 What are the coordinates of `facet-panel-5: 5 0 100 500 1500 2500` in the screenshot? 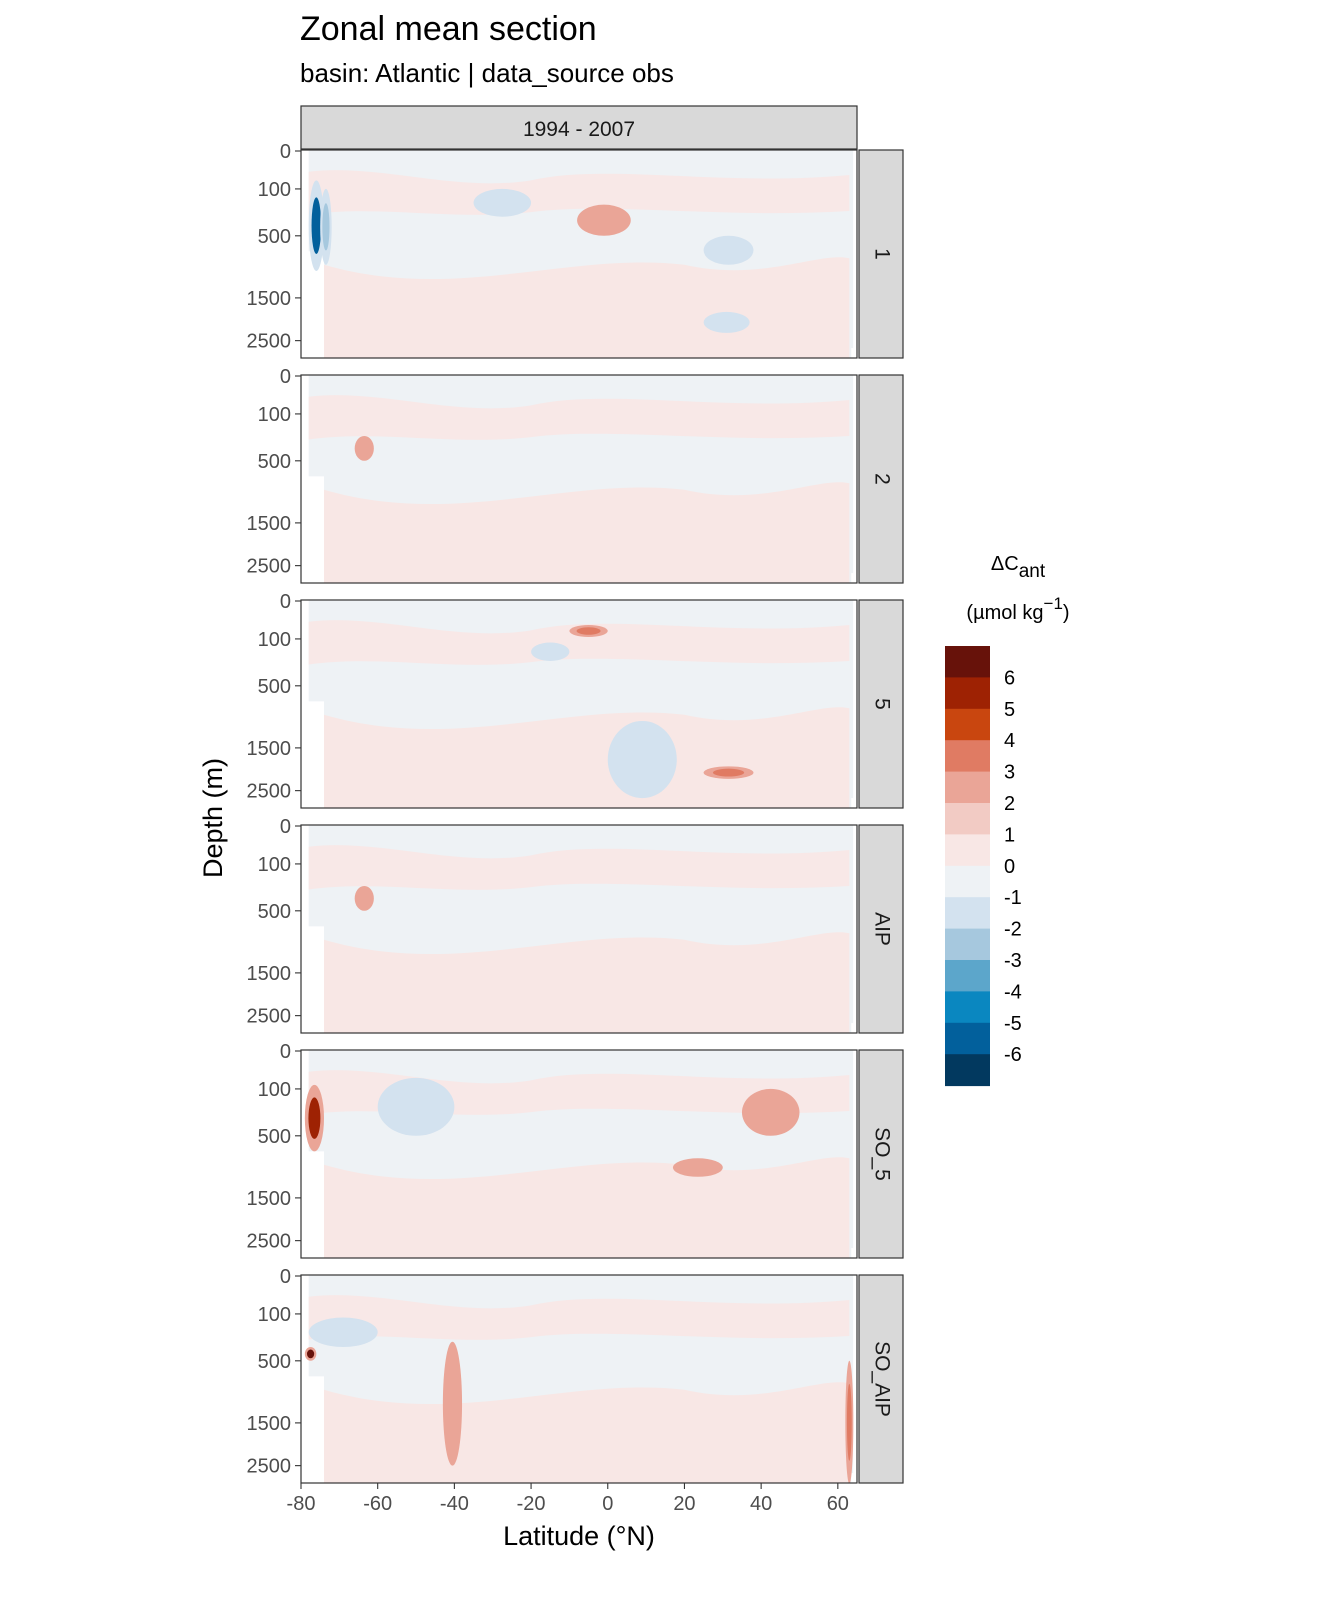 It's located at (575, 700).